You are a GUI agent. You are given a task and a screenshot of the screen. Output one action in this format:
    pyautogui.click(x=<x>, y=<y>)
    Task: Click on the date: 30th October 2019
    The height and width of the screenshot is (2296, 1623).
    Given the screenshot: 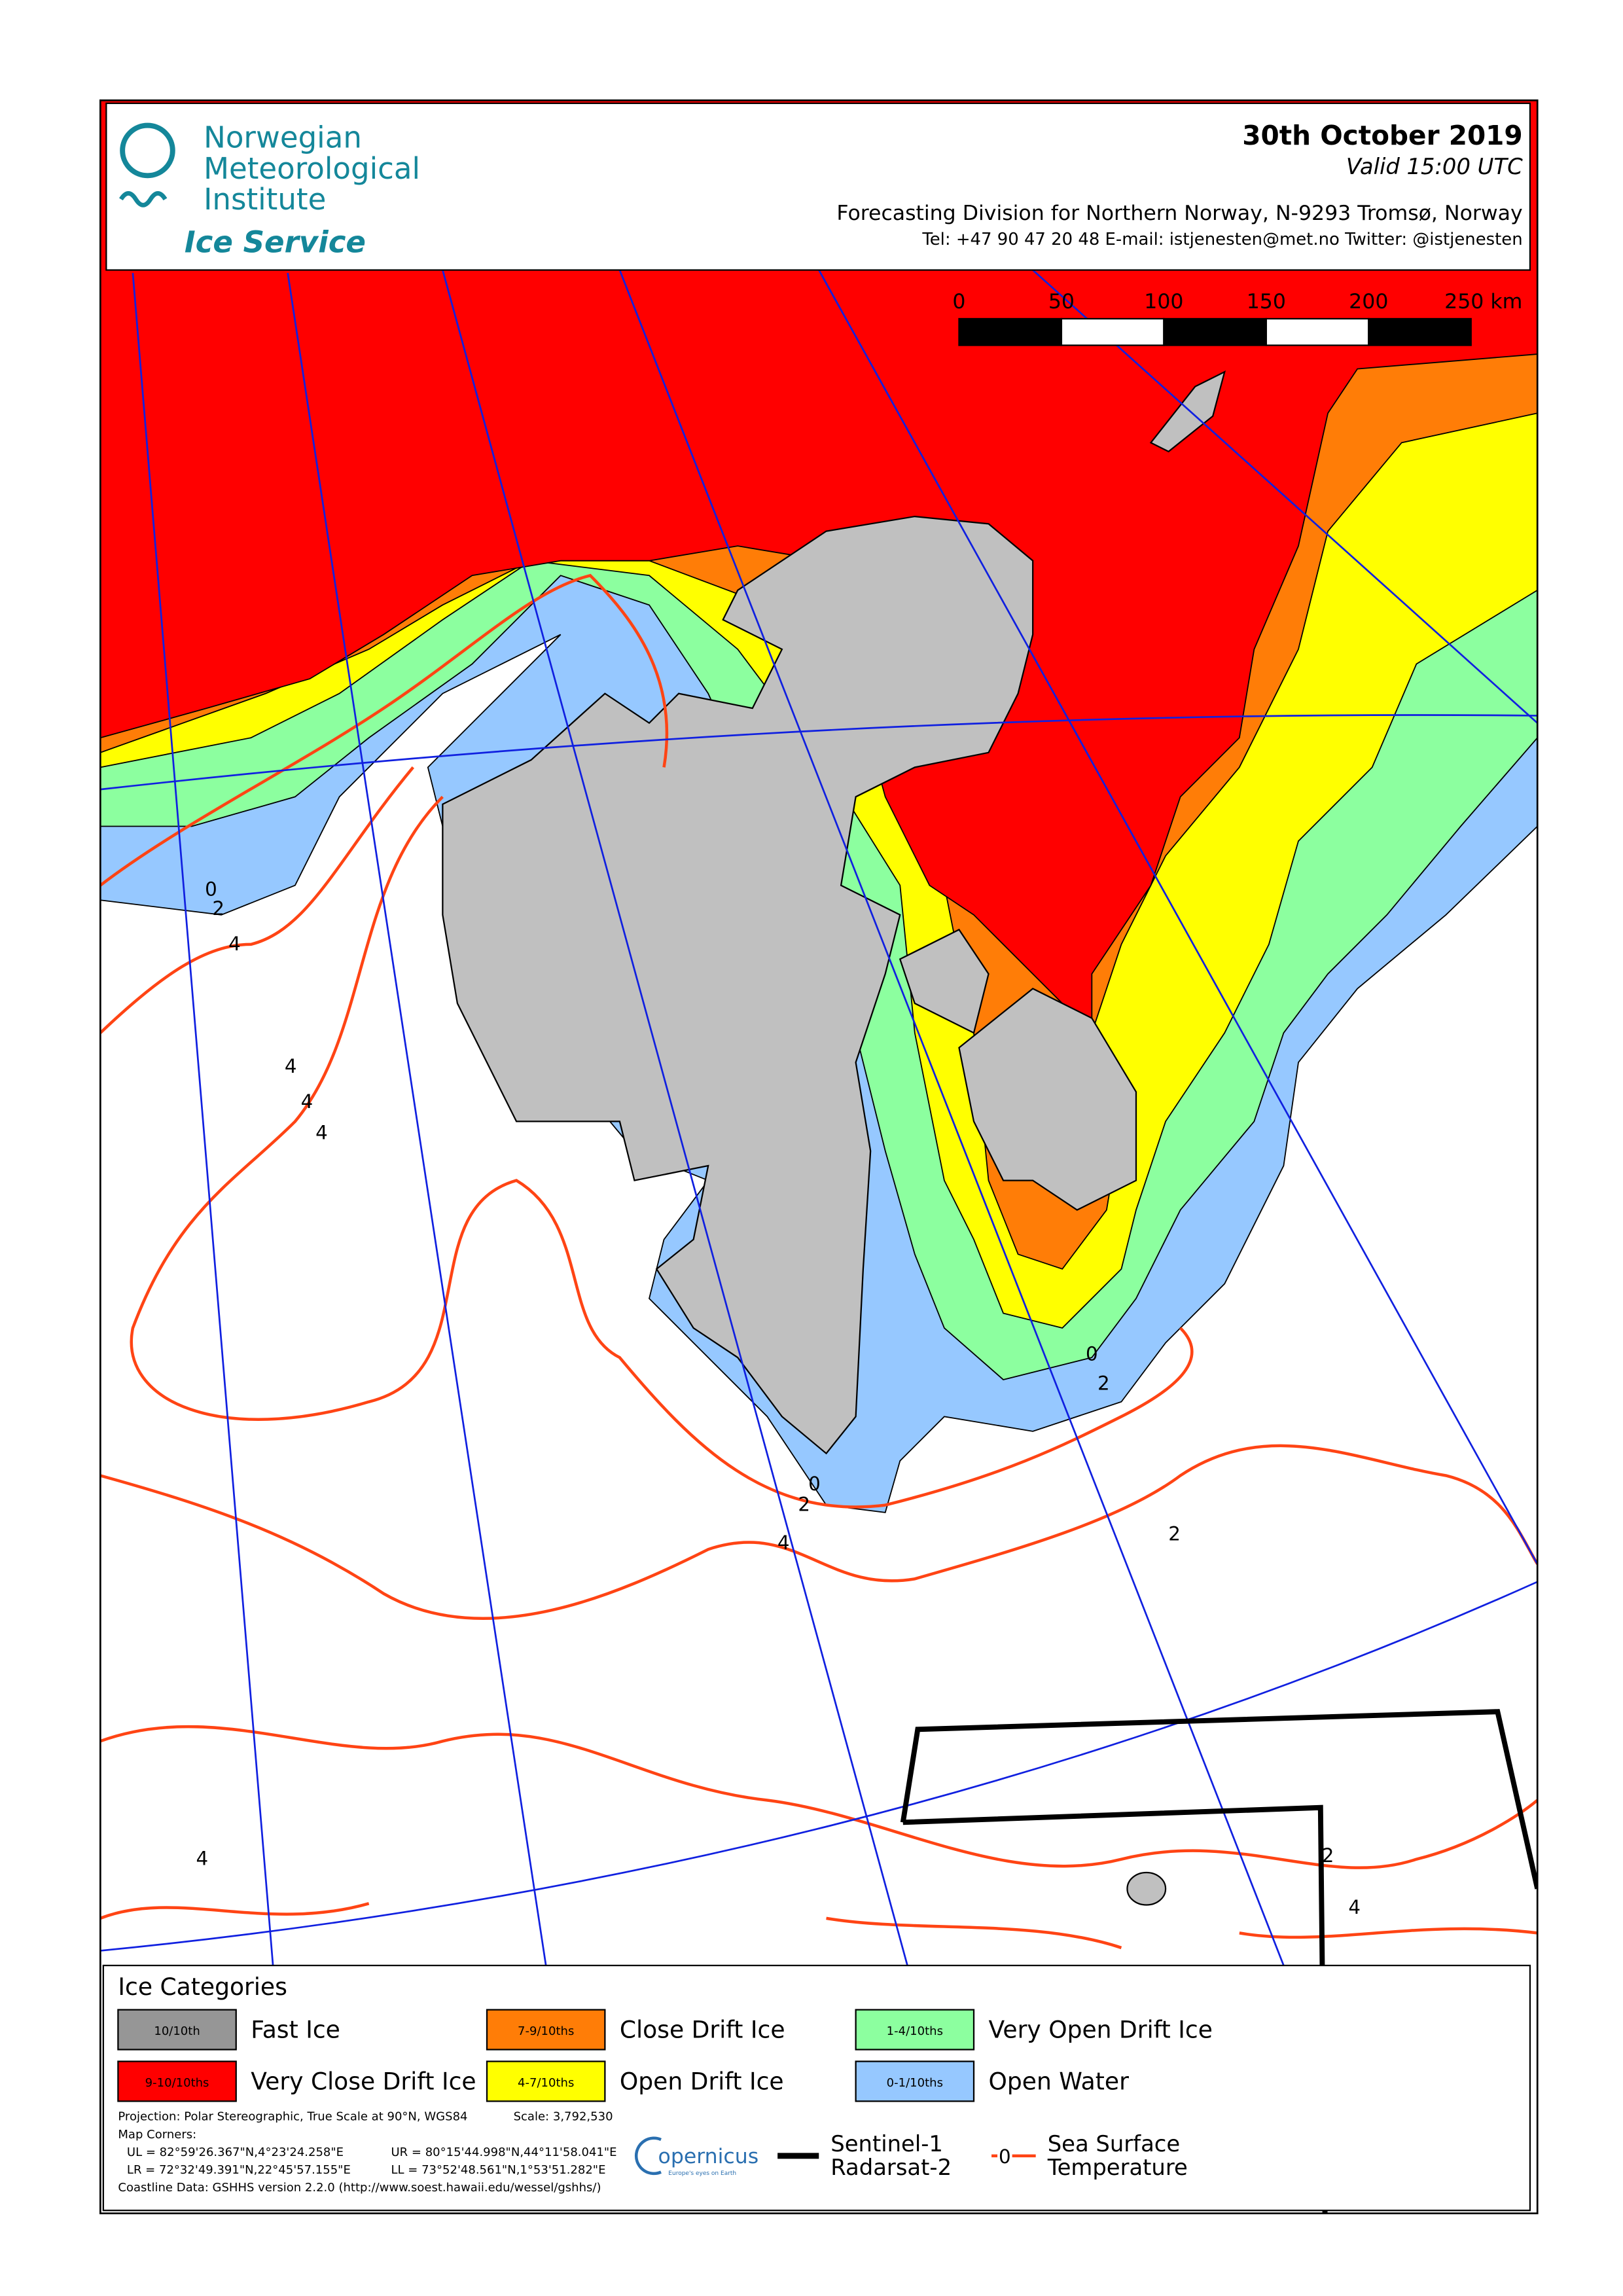 What is the action you would take?
    pyautogui.click(x=1382, y=135)
    